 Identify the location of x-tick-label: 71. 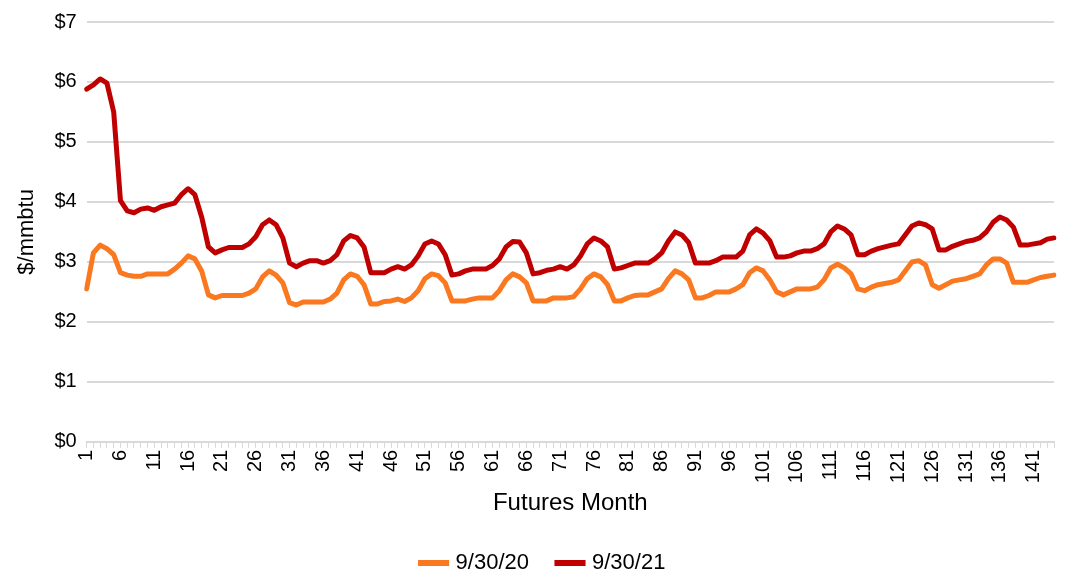
(558, 461).